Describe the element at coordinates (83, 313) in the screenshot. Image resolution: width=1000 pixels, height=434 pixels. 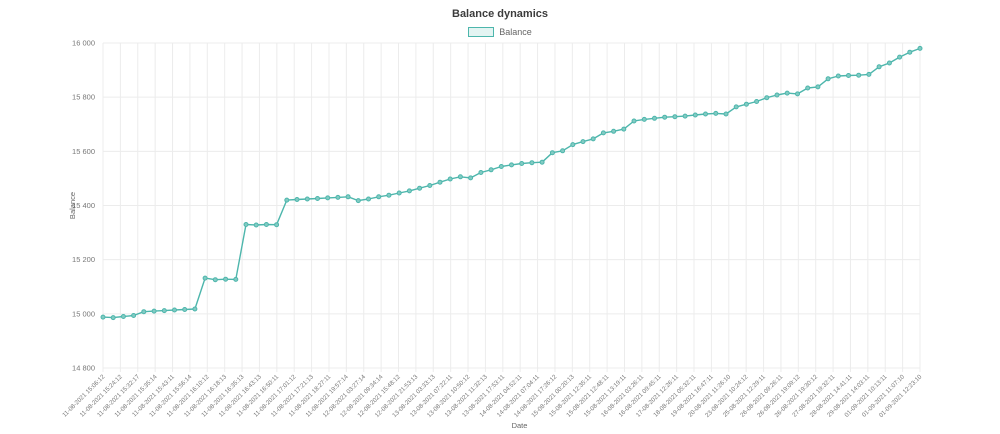
I see `svg-text: 15 000` at that location.